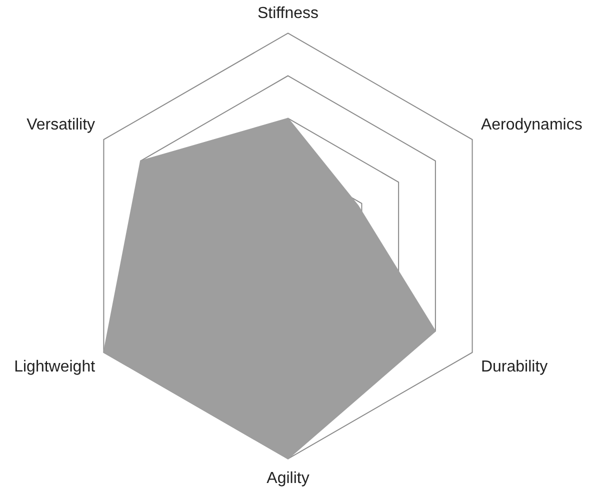  What do you see at coordinates (288, 478) in the screenshot?
I see `spoke-label: Agility` at bounding box center [288, 478].